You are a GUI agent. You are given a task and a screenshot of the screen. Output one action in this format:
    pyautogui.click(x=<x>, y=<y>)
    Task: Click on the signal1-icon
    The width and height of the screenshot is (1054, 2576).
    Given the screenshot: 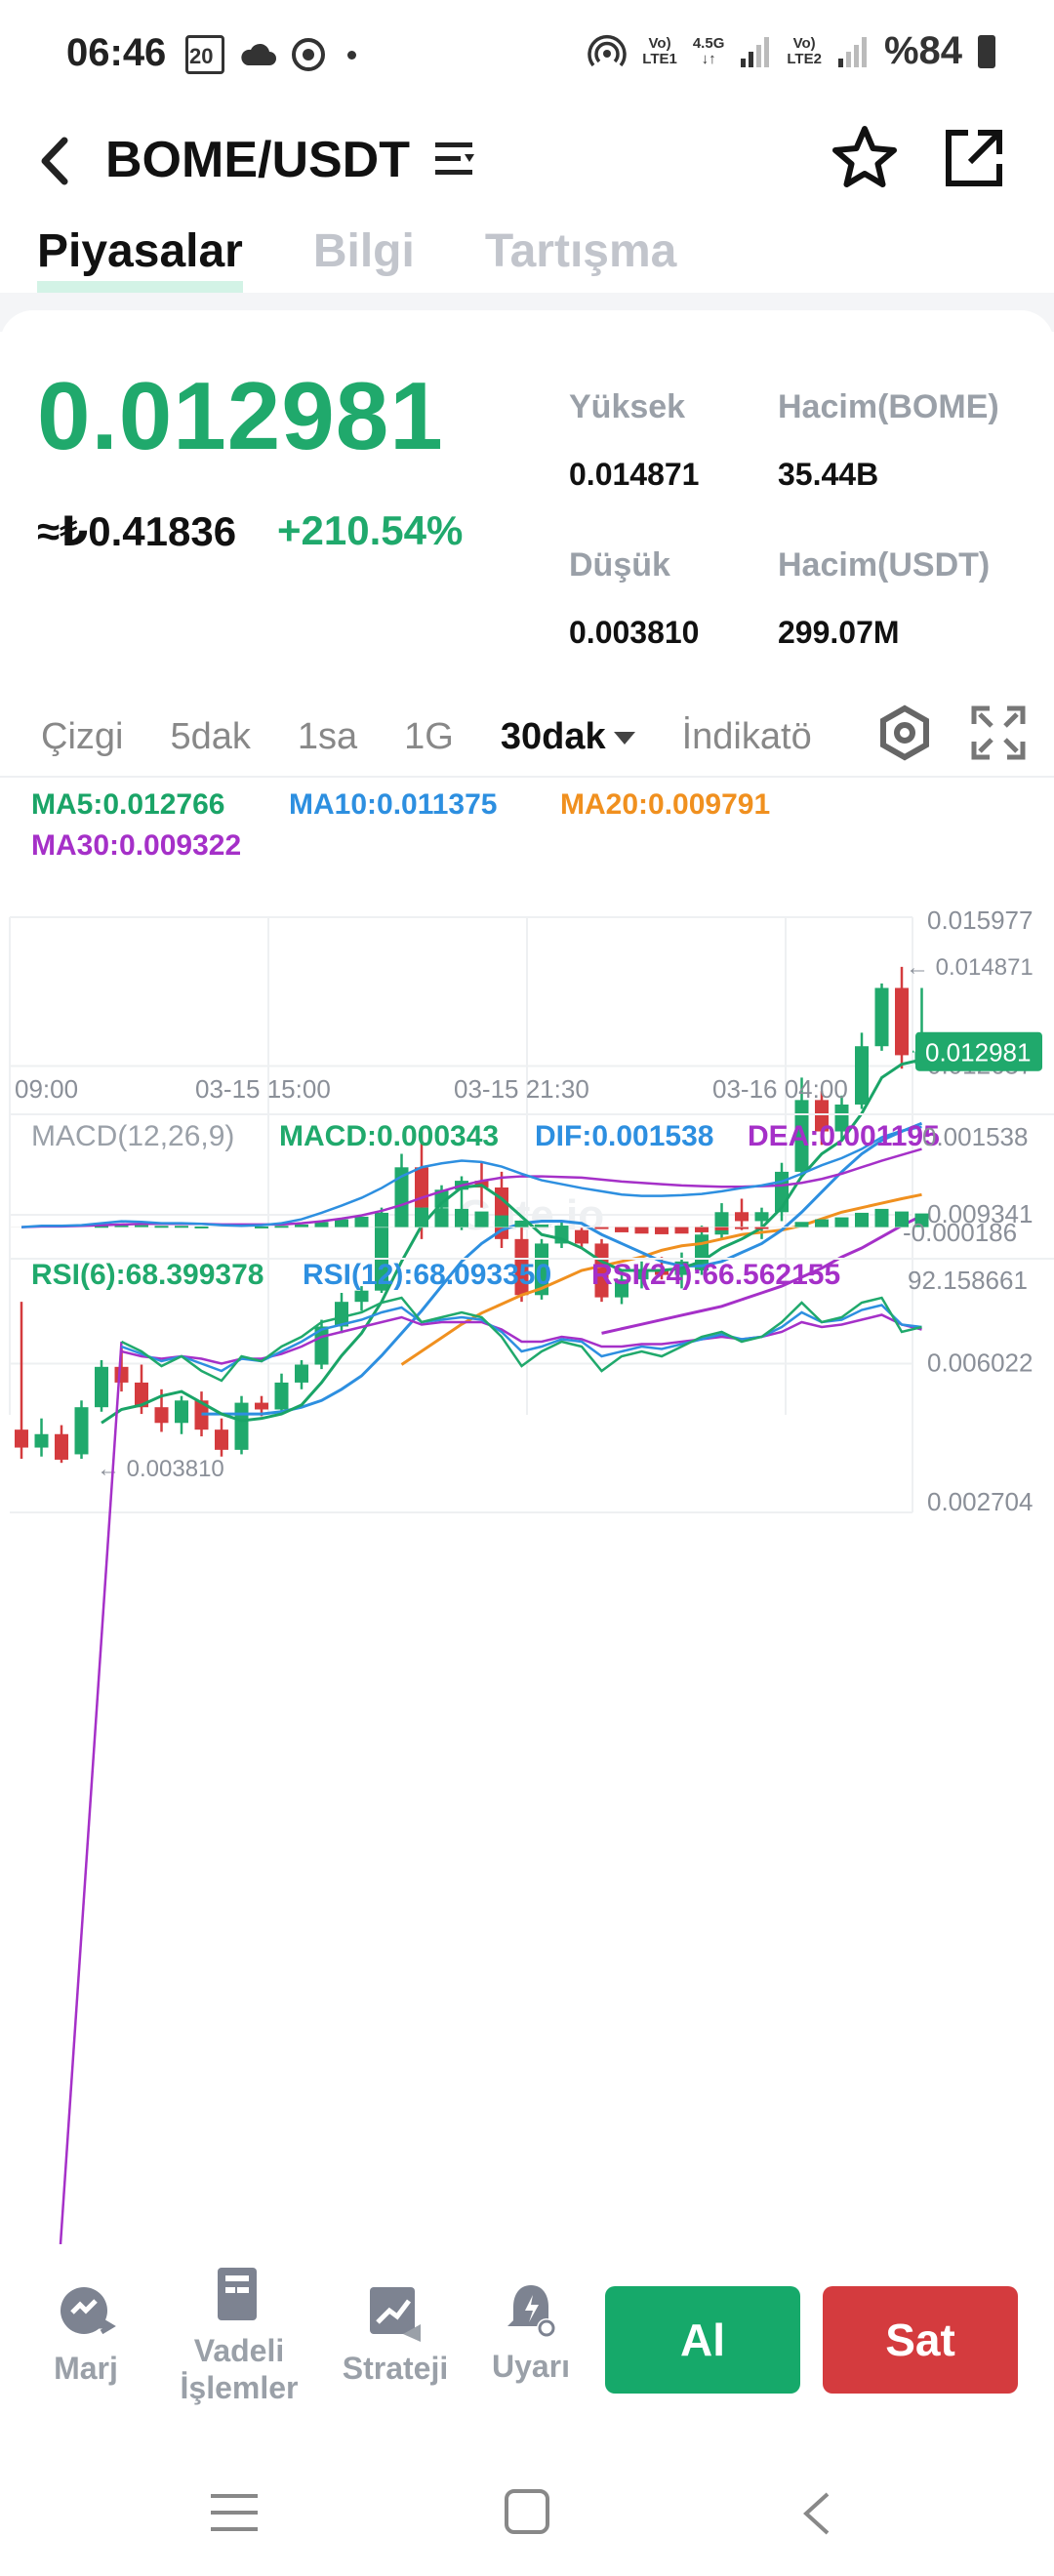 What is the action you would take?
    pyautogui.click(x=755, y=51)
    